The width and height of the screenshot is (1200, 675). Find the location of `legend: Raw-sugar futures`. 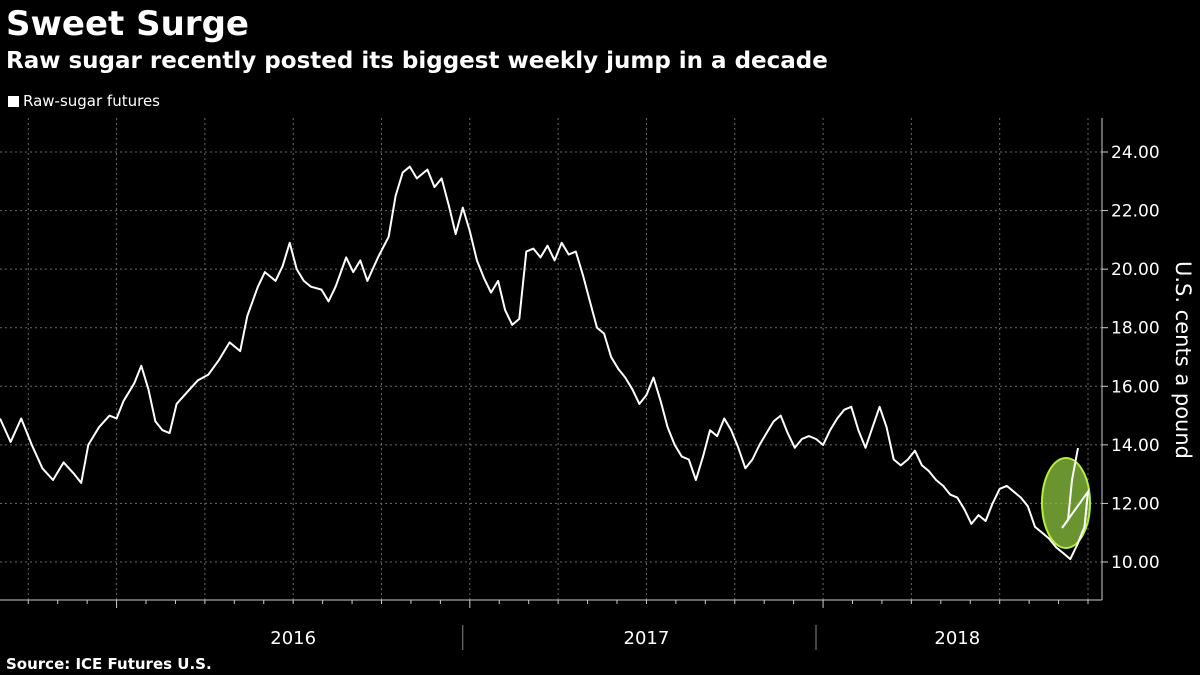

legend: Raw-sugar futures is located at coordinates (84, 101).